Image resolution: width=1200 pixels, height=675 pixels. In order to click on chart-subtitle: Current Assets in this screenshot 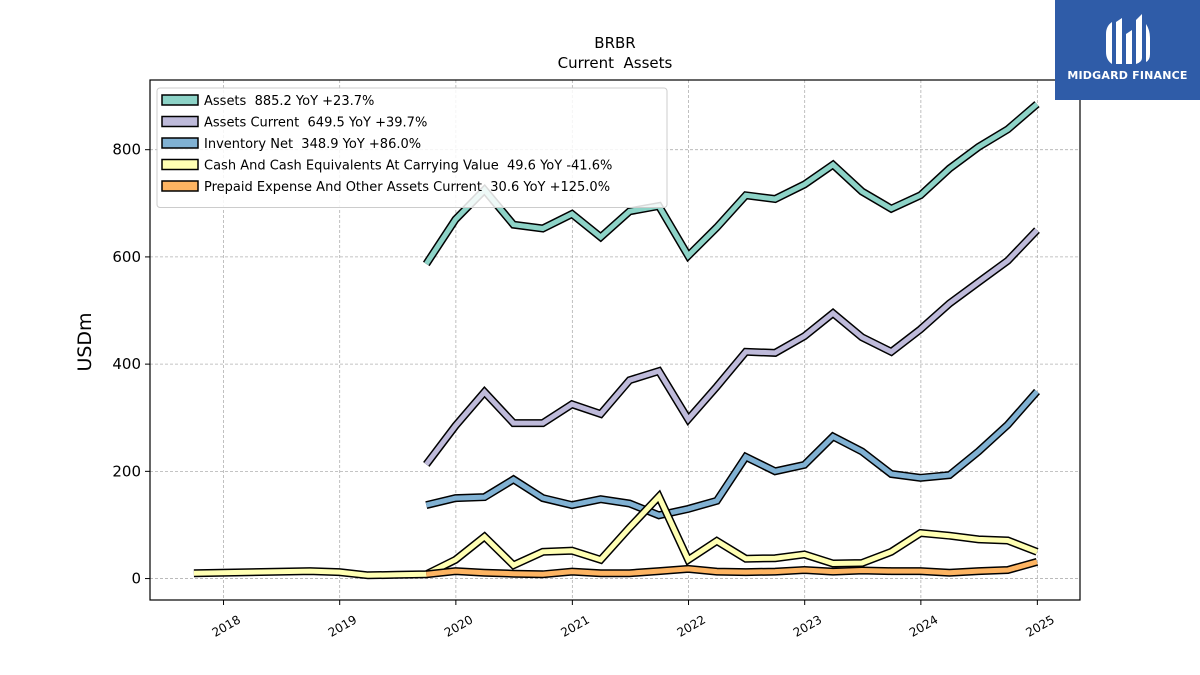, I will do `click(615, 63)`.